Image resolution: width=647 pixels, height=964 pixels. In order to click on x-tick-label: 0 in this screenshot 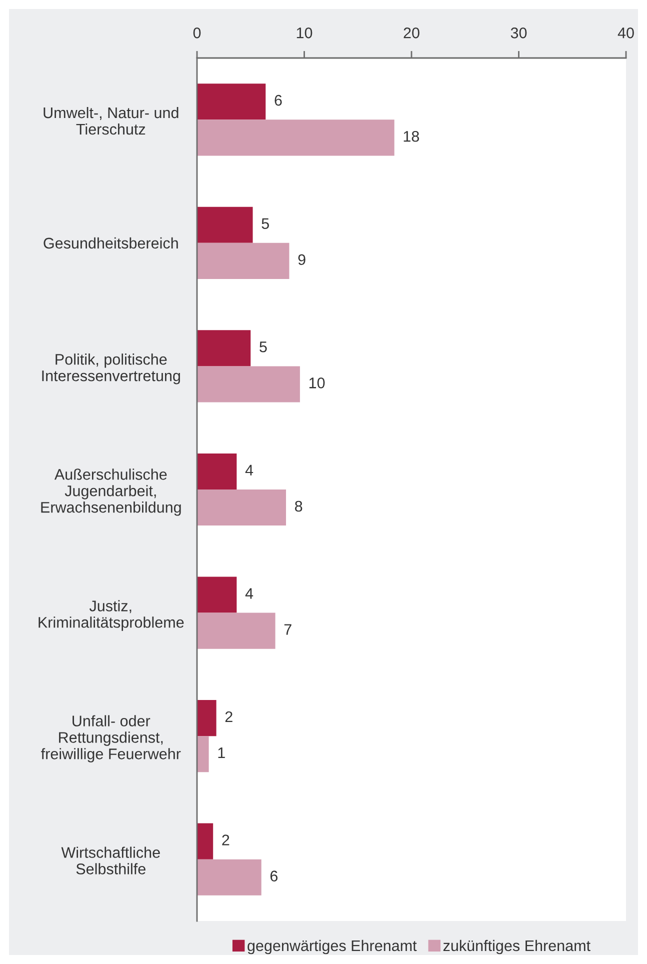, I will do `click(197, 32)`.